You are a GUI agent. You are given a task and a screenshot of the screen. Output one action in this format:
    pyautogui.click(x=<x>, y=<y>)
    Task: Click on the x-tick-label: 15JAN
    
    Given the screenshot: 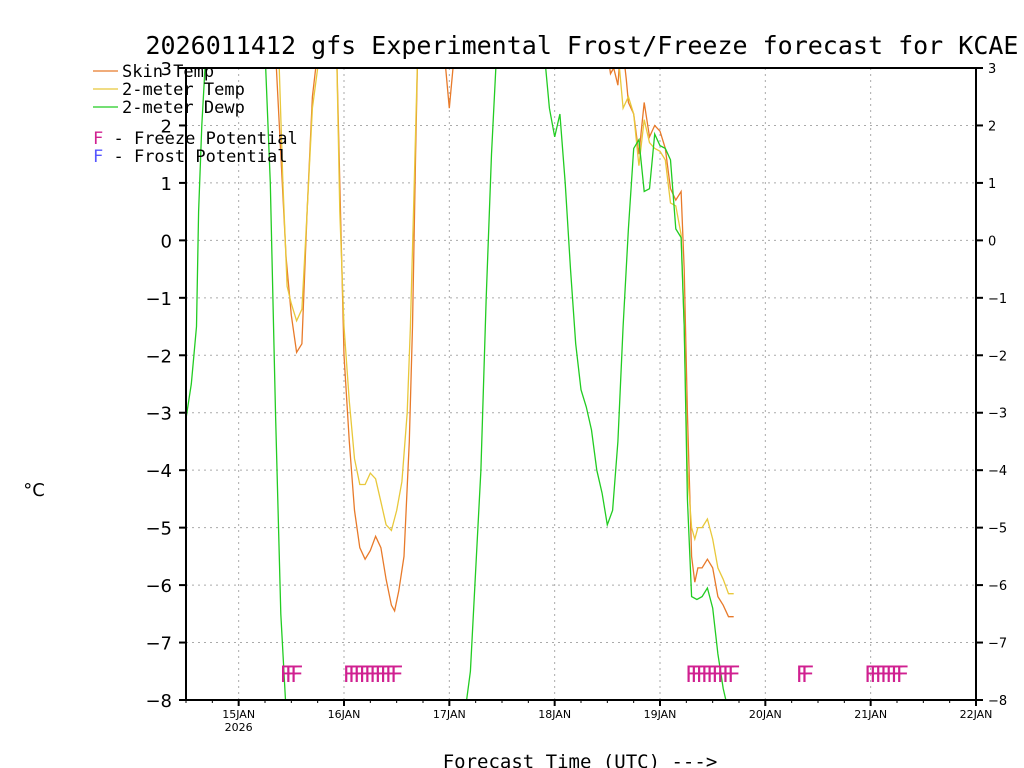 What is the action you would take?
    pyautogui.click(x=238, y=714)
    